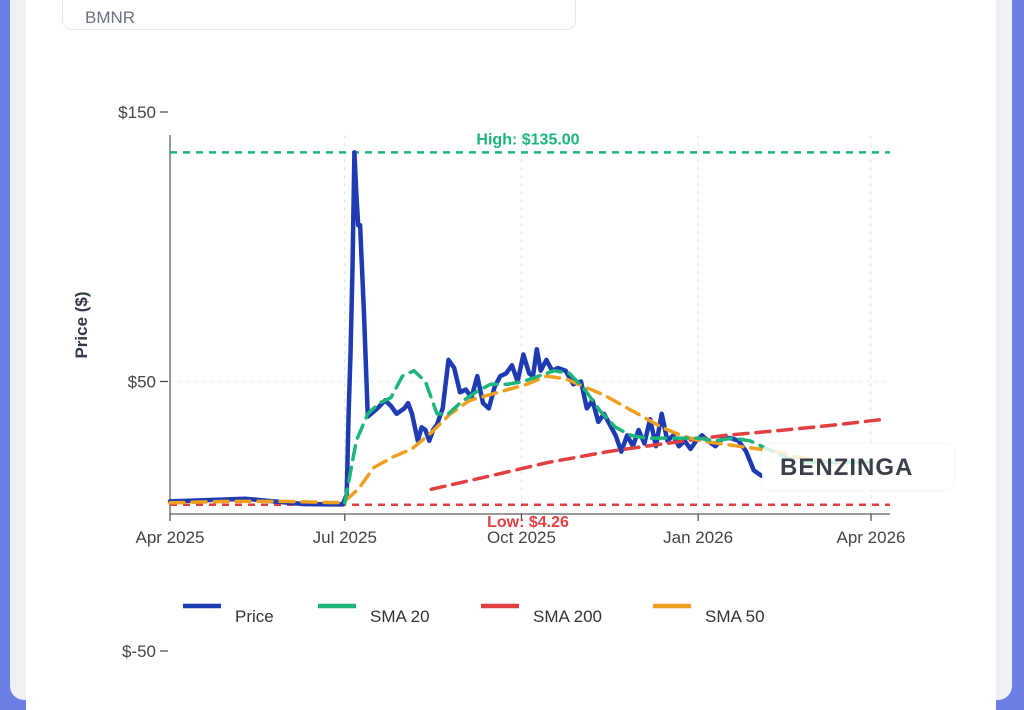 This screenshot has width=1024, height=710. What do you see at coordinates (81, 324) in the screenshot?
I see `y-axis-title: Price ($)` at bounding box center [81, 324].